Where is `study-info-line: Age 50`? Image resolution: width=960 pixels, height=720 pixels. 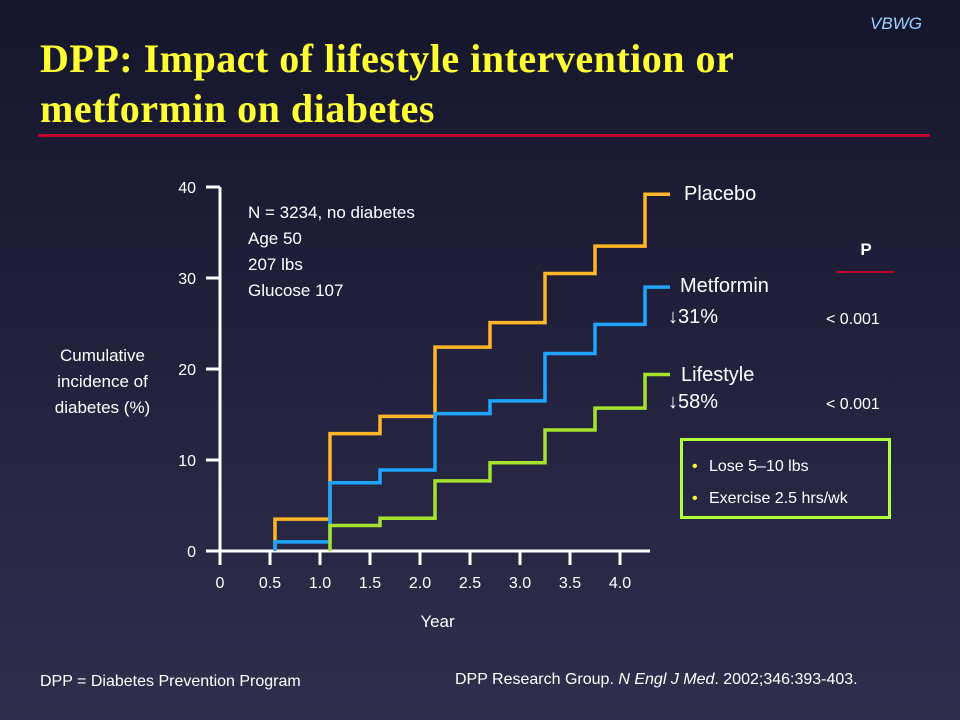 study-info-line: Age 50 is located at coordinates (275, 238).